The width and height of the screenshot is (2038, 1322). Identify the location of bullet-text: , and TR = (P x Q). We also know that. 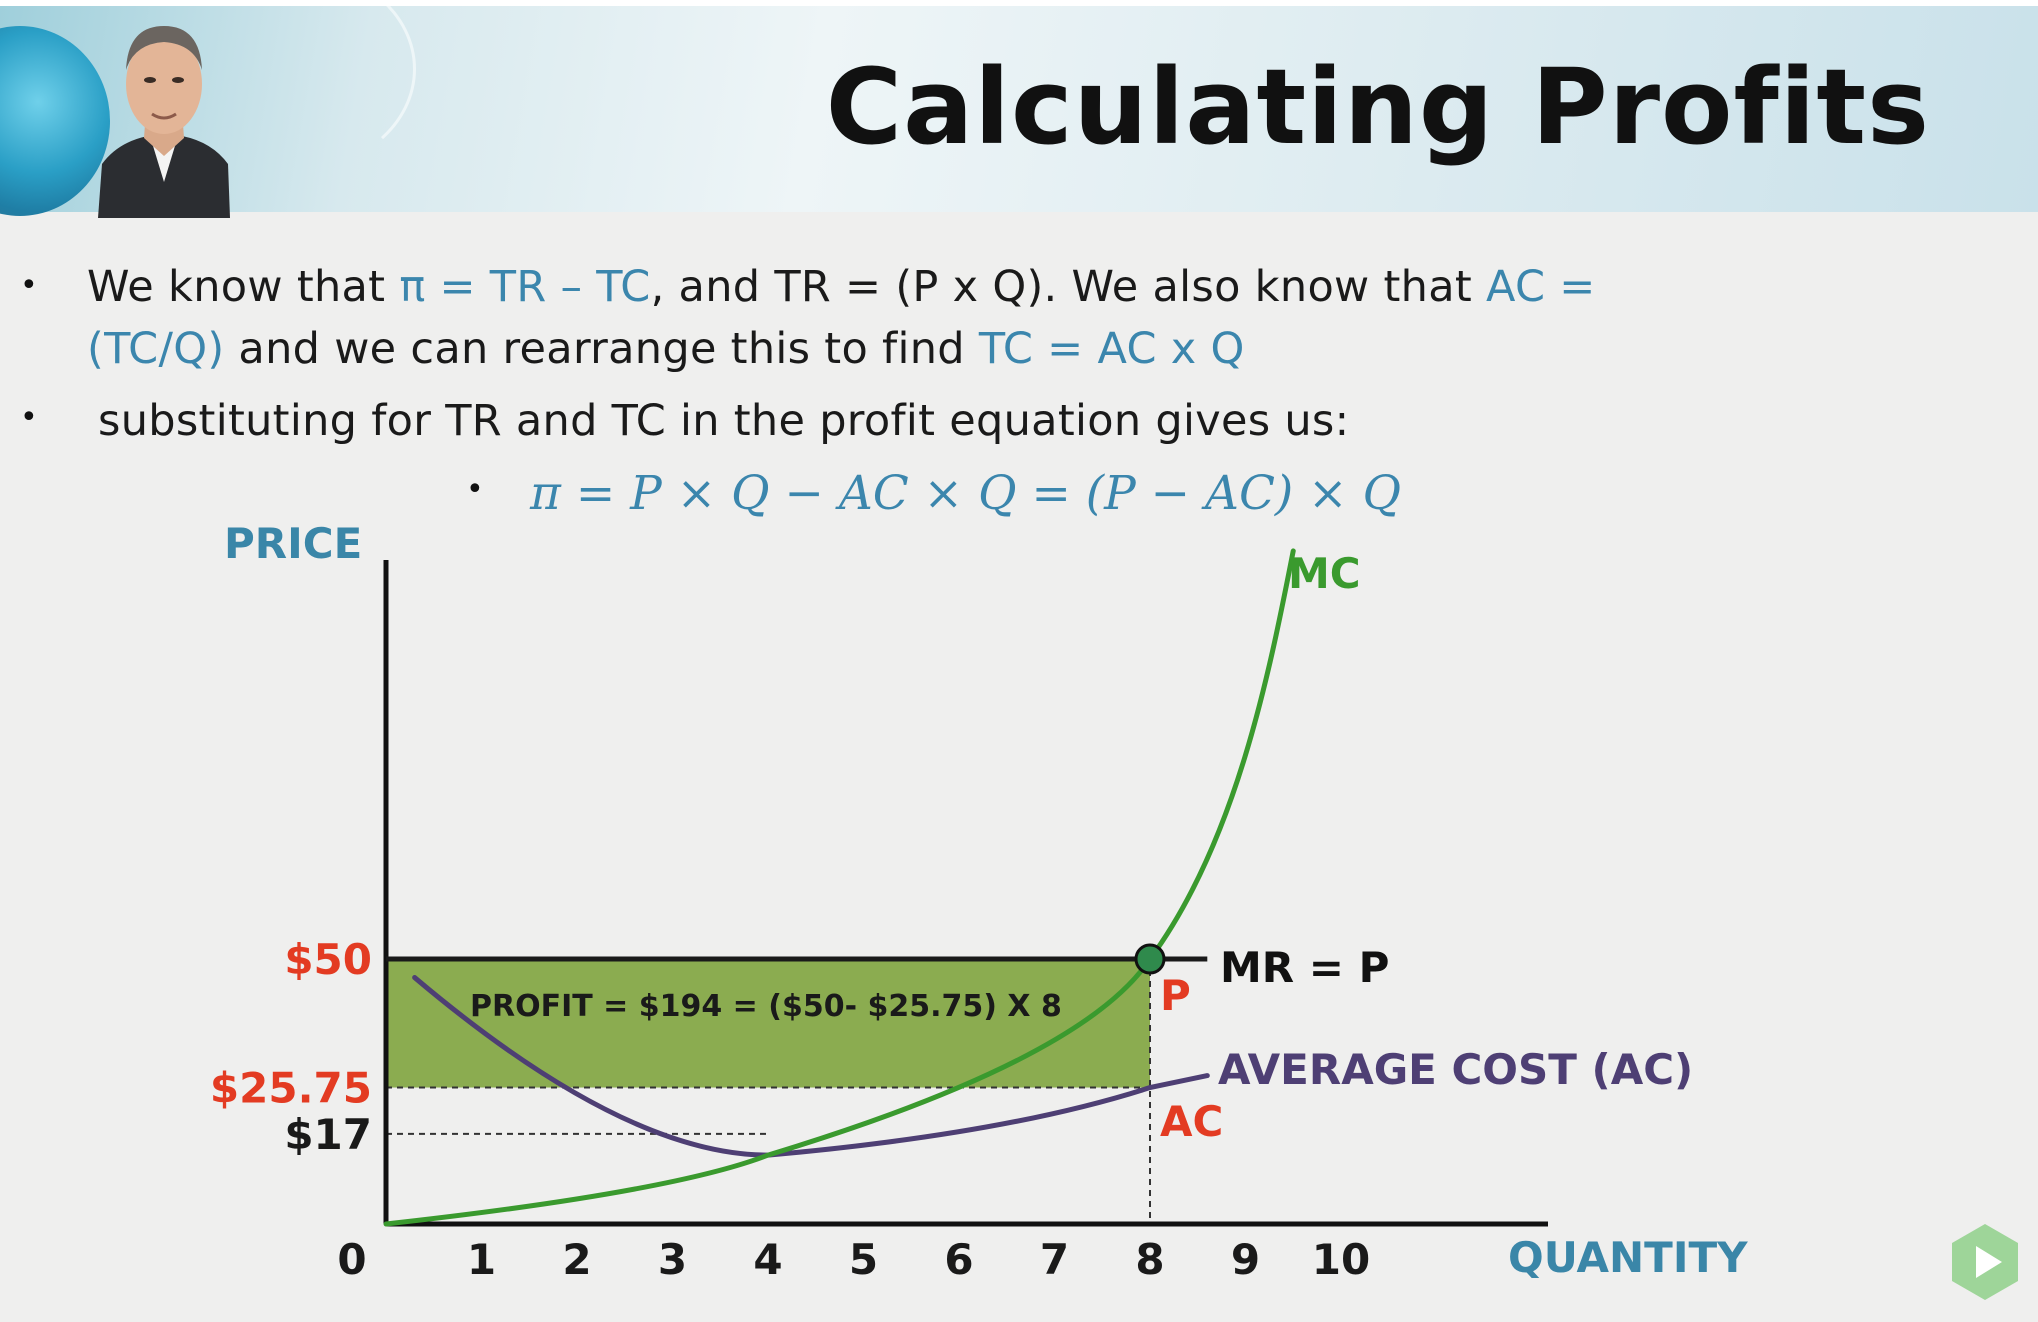
(1068, 287).